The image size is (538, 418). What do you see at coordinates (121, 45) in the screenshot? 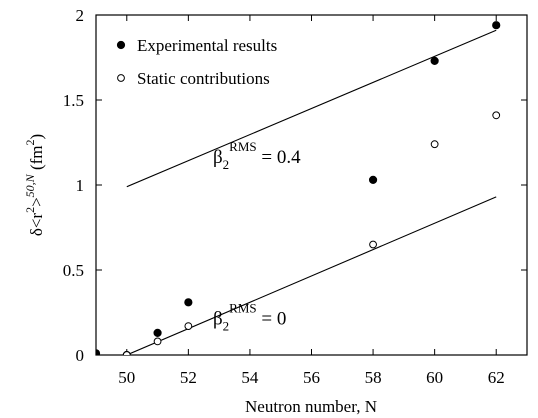
I see `legend-marker-experimental` at bounding box center [121, 45].